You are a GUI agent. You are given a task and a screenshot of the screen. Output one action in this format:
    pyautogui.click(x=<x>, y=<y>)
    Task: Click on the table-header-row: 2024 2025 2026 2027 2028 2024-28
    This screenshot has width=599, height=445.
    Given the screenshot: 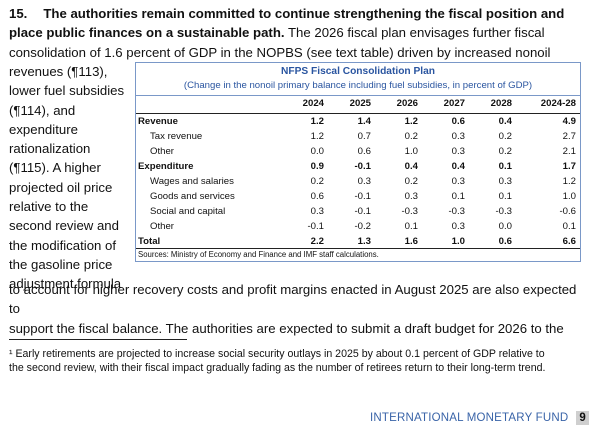 What is the action you would take?
    pyautogui.click(x=358, y=105)
    